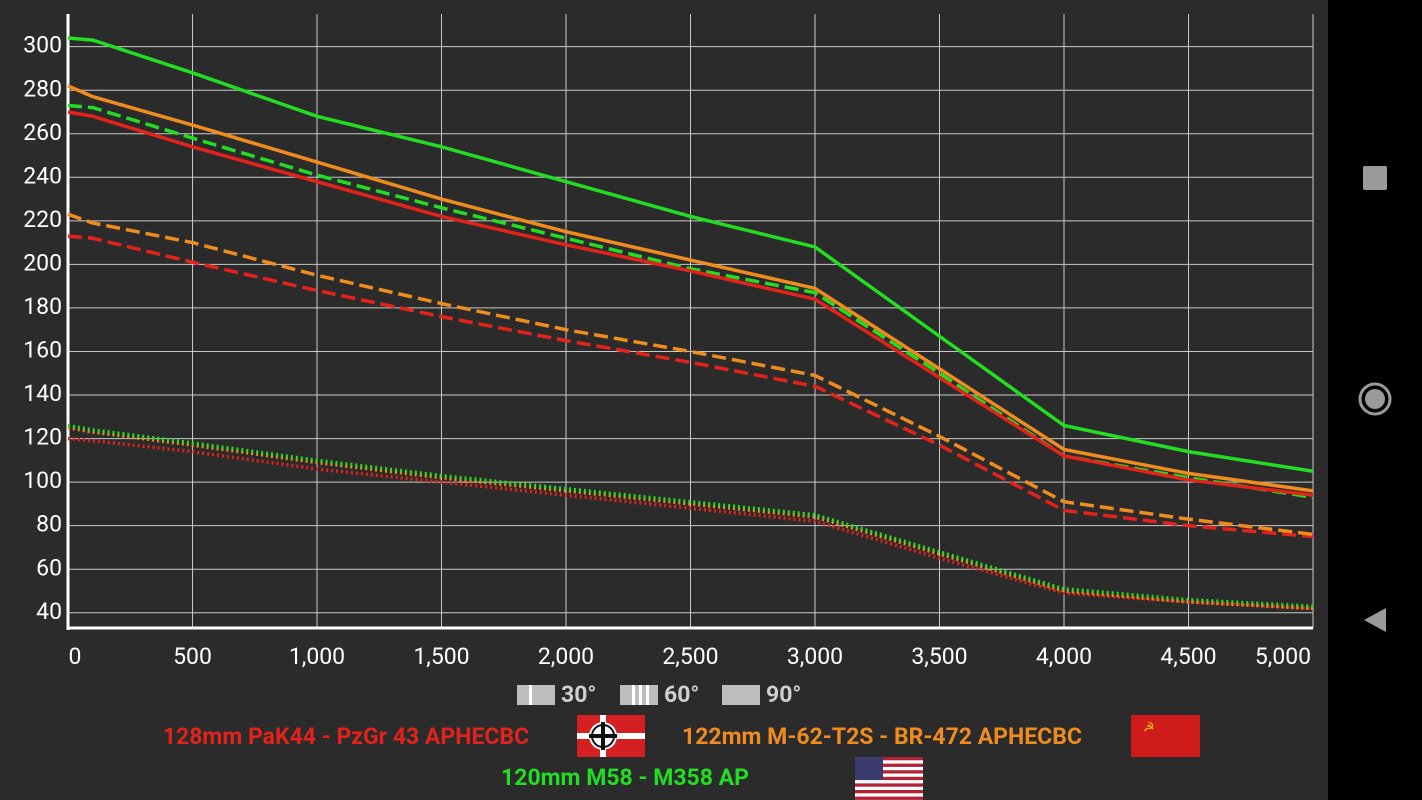  I want to click on y-tick-label: 280, so click(42, 88).